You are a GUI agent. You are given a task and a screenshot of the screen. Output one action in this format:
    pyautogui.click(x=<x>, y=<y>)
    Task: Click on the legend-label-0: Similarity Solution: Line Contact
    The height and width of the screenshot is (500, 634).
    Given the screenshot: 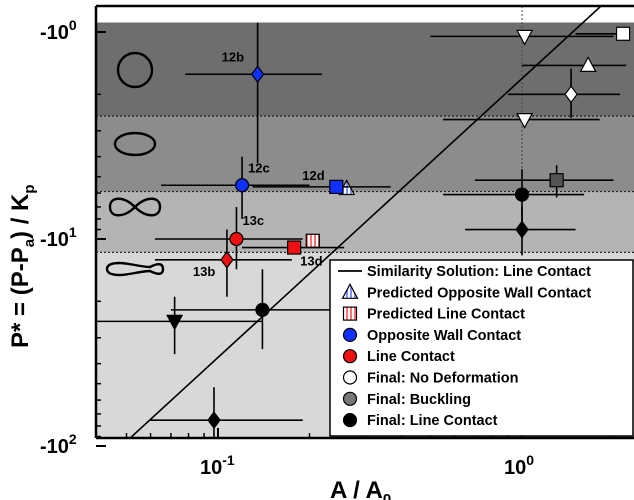 What is the action you would take?
    pyautogui.click(x=479, y=272)
    